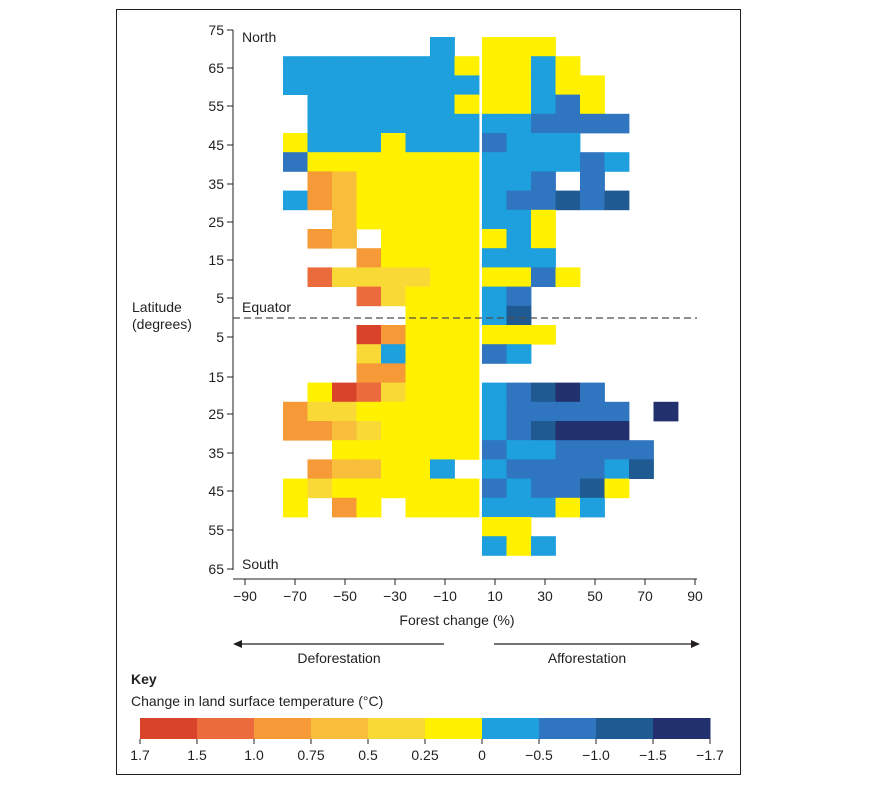 This screenshot has height=789, width=875. Describe the element at coordinates (245, 596) in the screenshot. I see `x-tick-label: −90` at that location.